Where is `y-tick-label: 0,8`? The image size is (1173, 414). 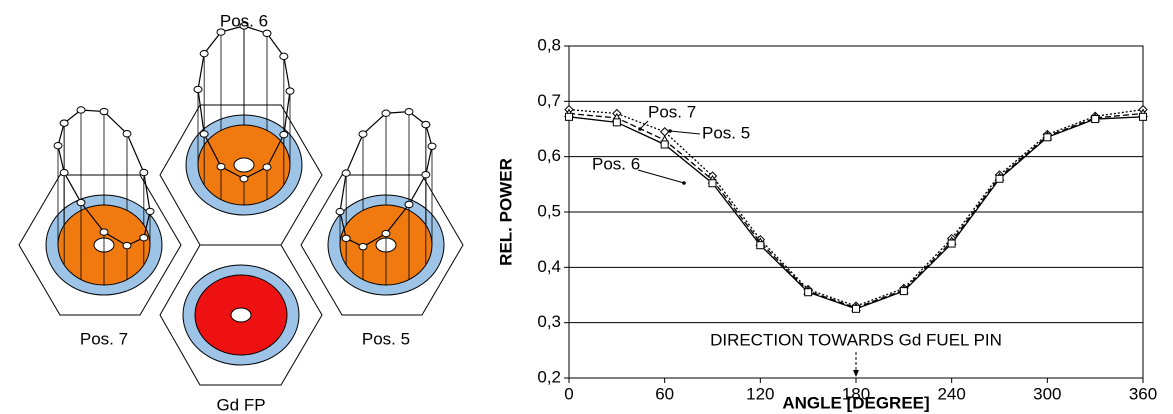
y-tick-label: 0,8 is located at coordinates (549, 44).